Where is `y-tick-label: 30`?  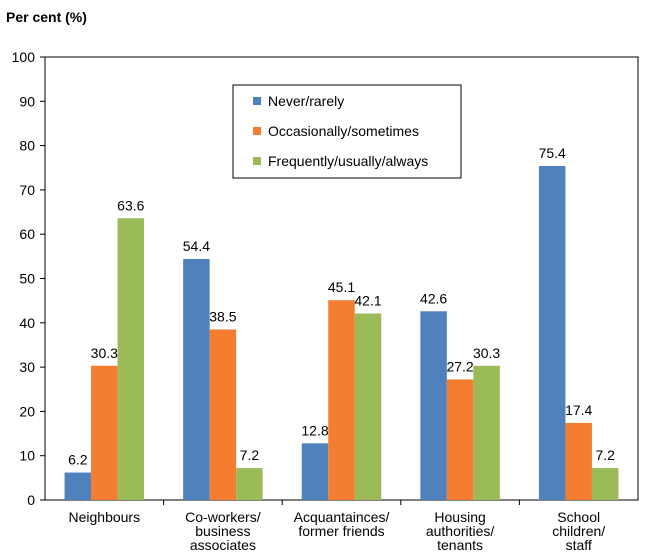
y-tick-label: 30 is located at coordinates (27, 367).